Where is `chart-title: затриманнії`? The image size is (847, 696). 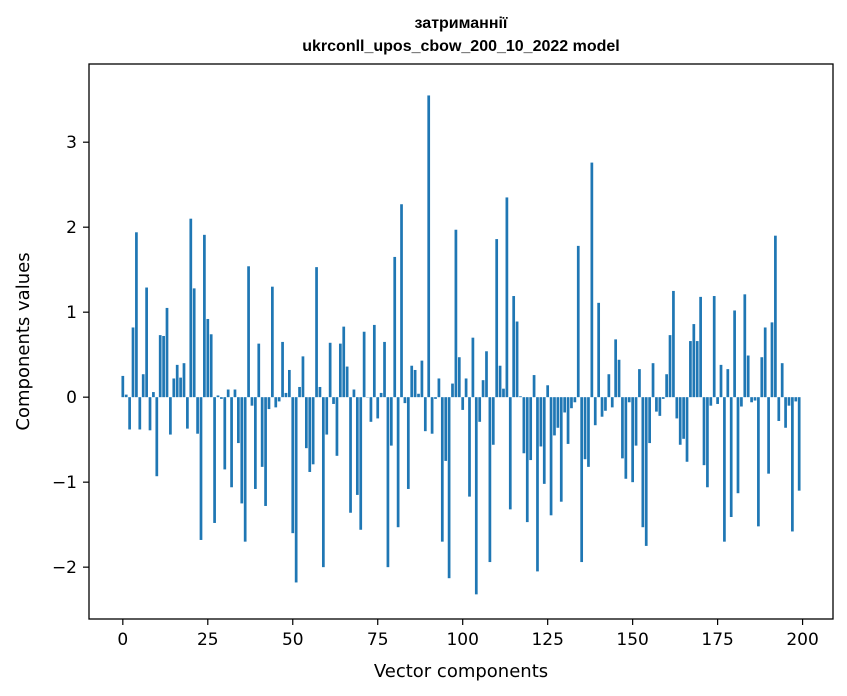 chart-title: затриманнії is located at coordinates (461, 23).